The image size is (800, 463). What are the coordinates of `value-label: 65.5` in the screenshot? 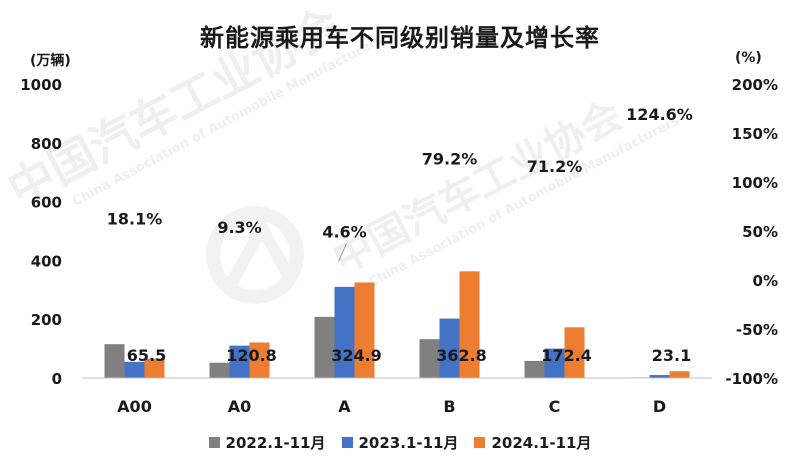 It's located at (146, 355).